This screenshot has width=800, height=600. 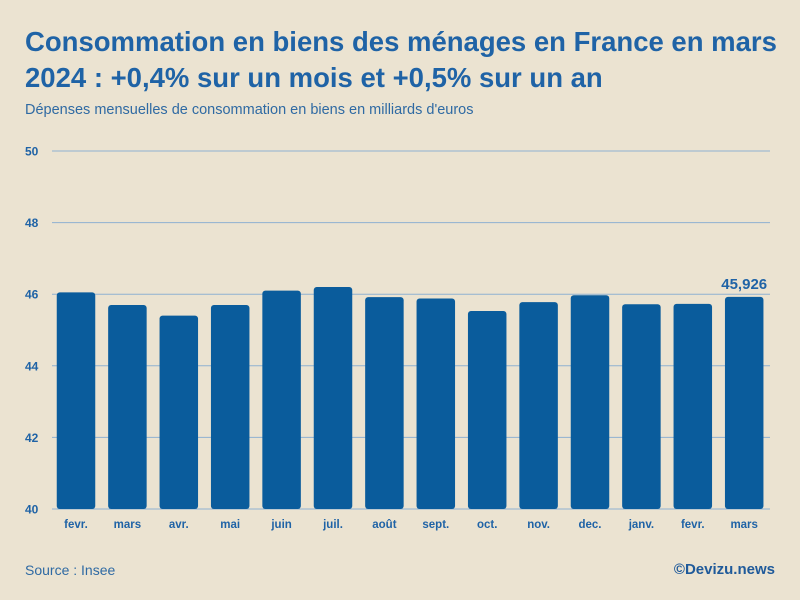 What do you see at coordinates (538, 525) in the screenshot?
I see `x-tick-label: nov.` at bounding box center [538, 525].